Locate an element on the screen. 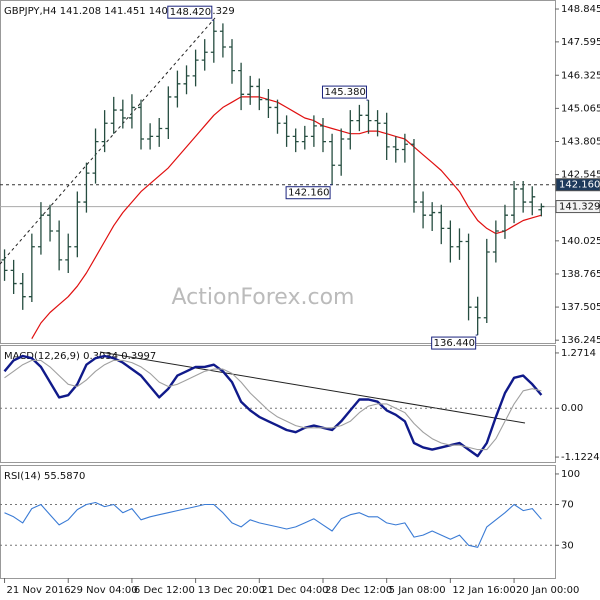  y-tick-label: 136.245 is located at coordinates (580, 340).